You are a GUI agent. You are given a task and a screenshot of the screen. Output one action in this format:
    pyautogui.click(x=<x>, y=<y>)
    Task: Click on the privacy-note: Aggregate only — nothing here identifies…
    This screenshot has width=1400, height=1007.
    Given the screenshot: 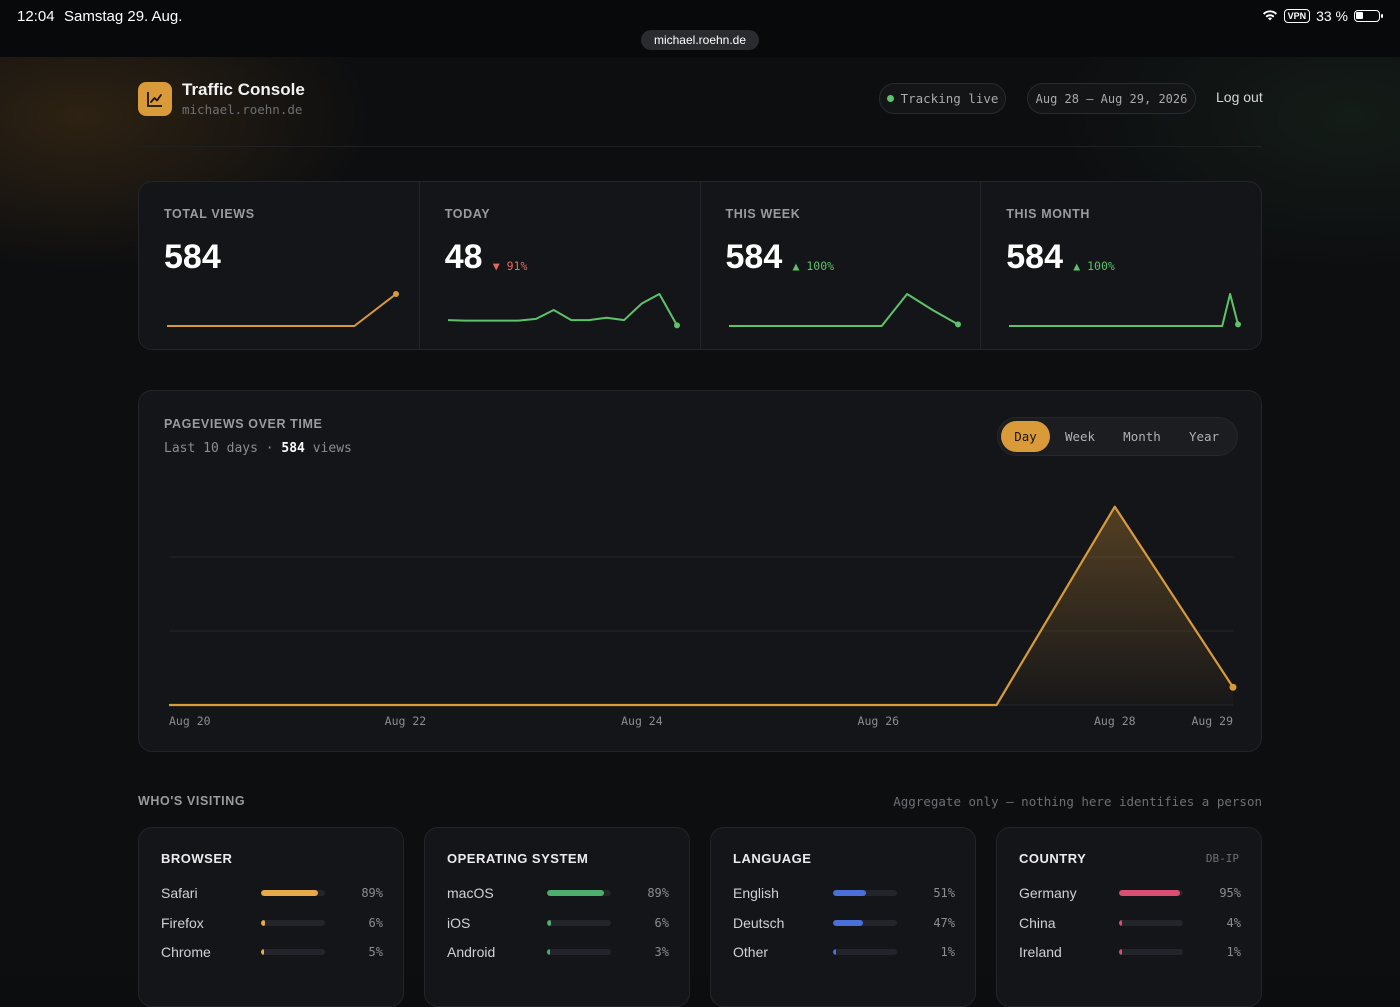 What is the action you would take?
    pyautogui.click(x=1077, y=801)
    